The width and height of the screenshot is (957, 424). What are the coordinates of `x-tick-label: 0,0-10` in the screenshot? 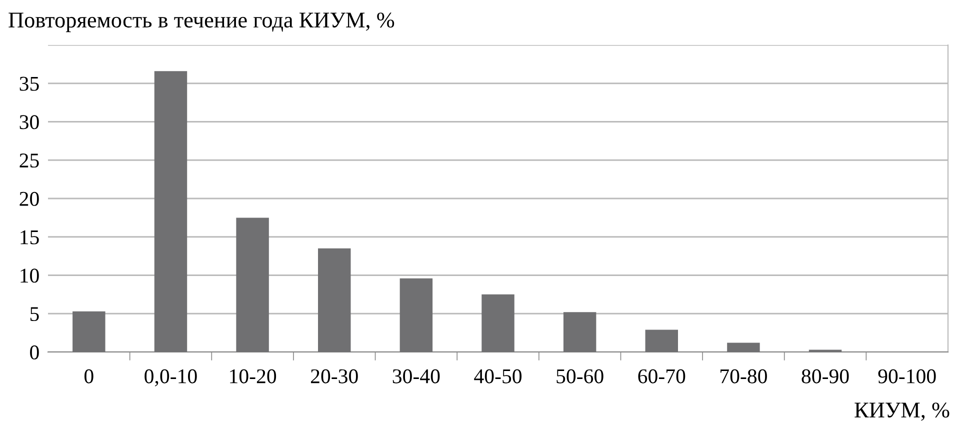 It's located at (170, 377).